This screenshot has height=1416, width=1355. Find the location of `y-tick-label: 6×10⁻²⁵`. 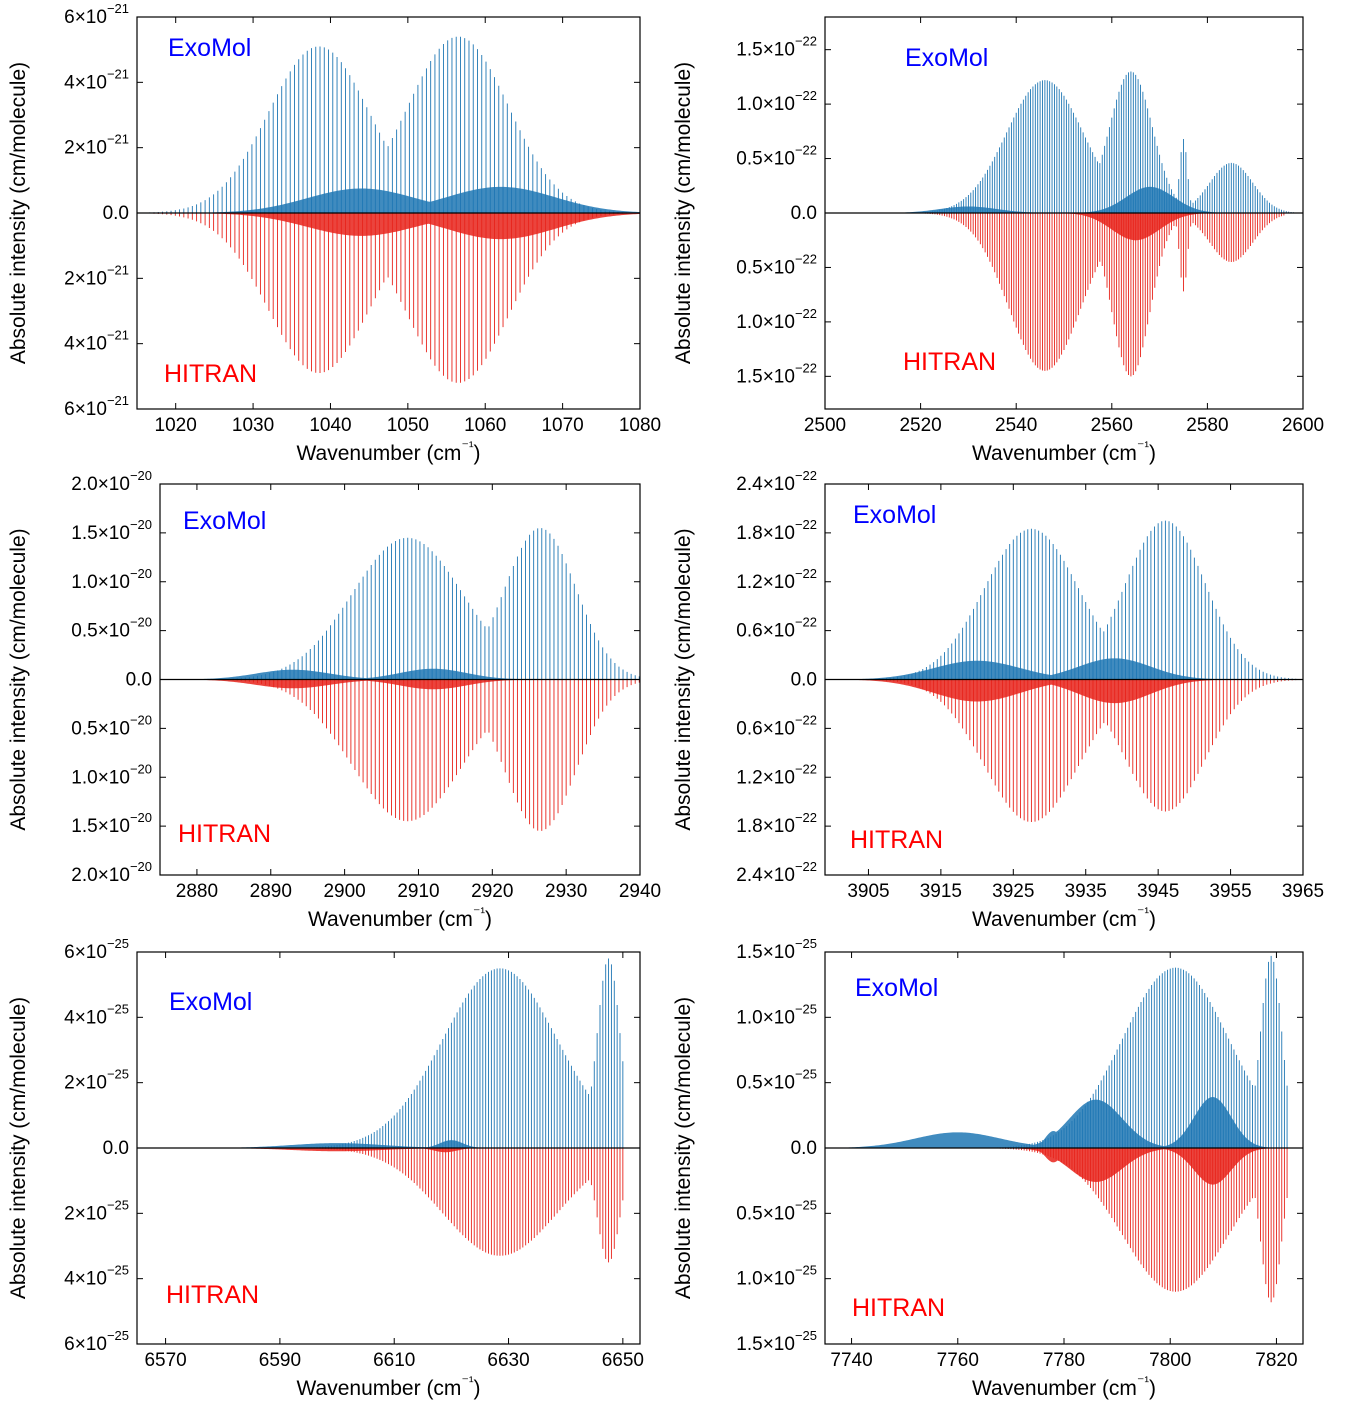

y-tick-label: 6×10⁻²⁵ is located at coordinates (96, 1341).